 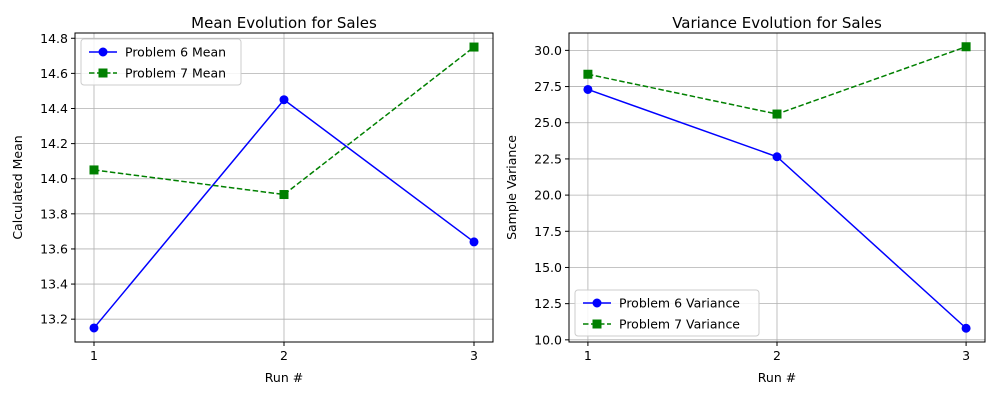 I want to click on y-axis-label: Calculated Mean, so click(x=17, y=187).